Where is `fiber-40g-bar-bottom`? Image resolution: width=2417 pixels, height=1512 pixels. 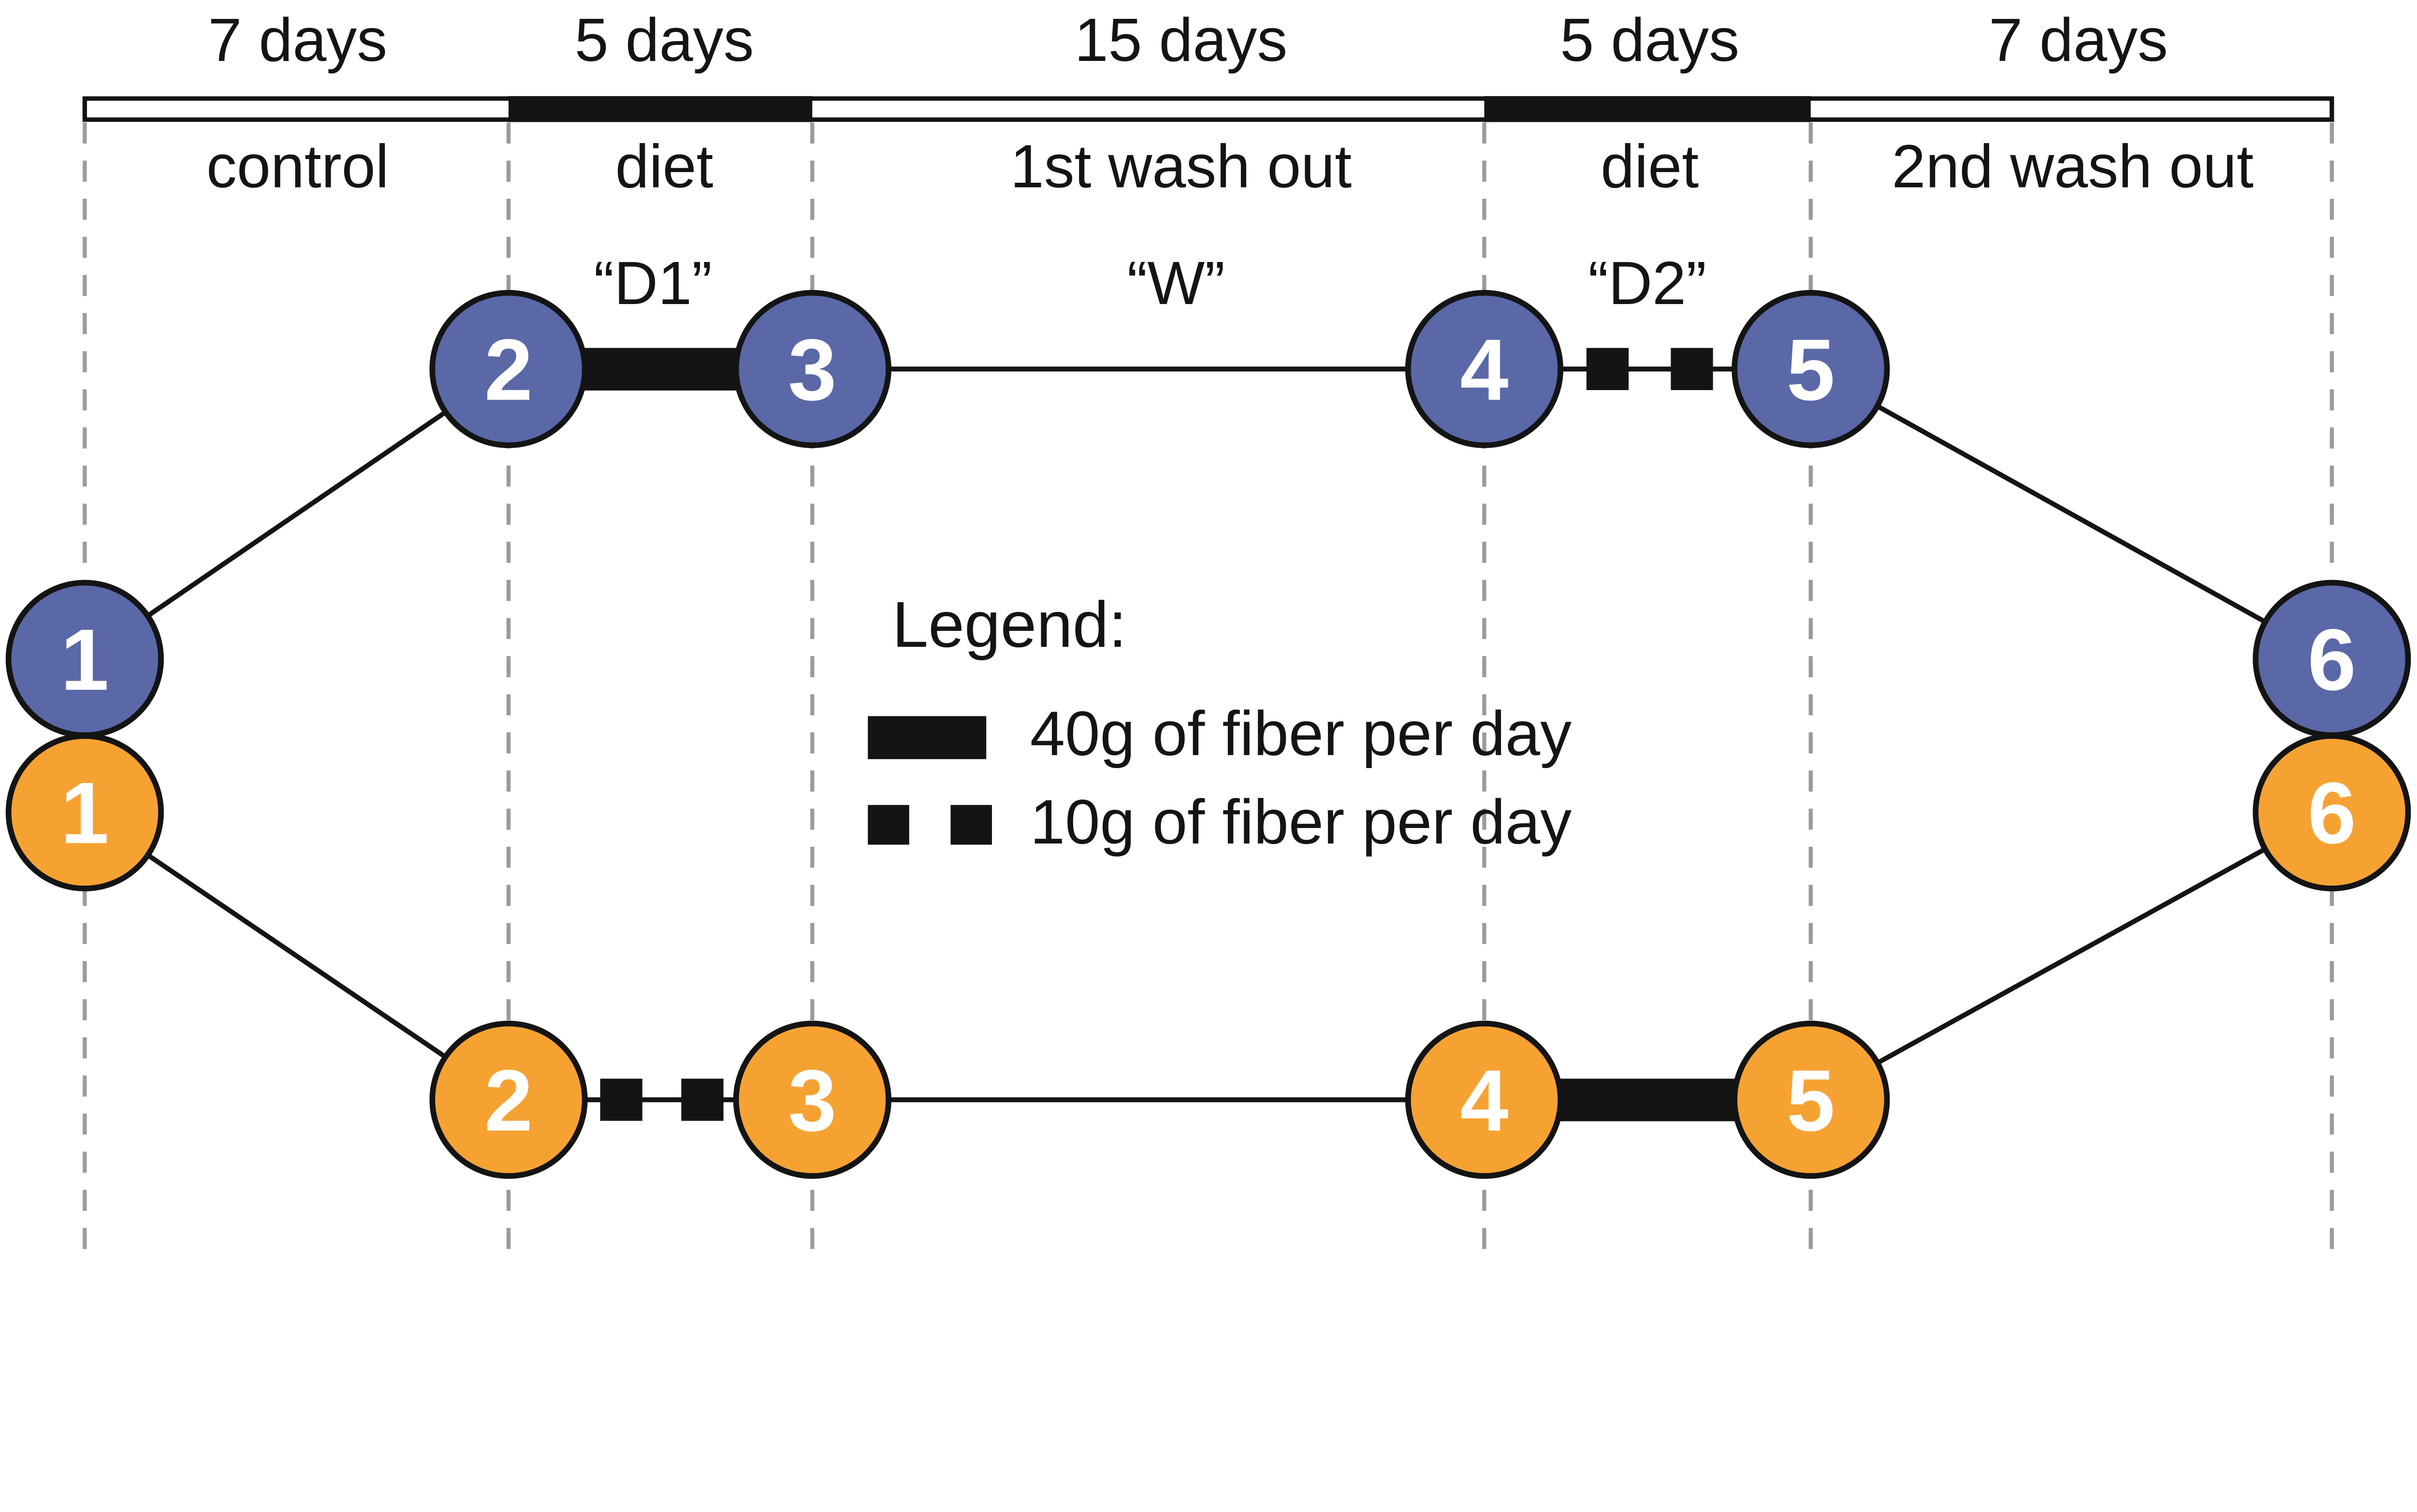 fiber-40g-bar-bottom is located at coordinates (1647, 1099).